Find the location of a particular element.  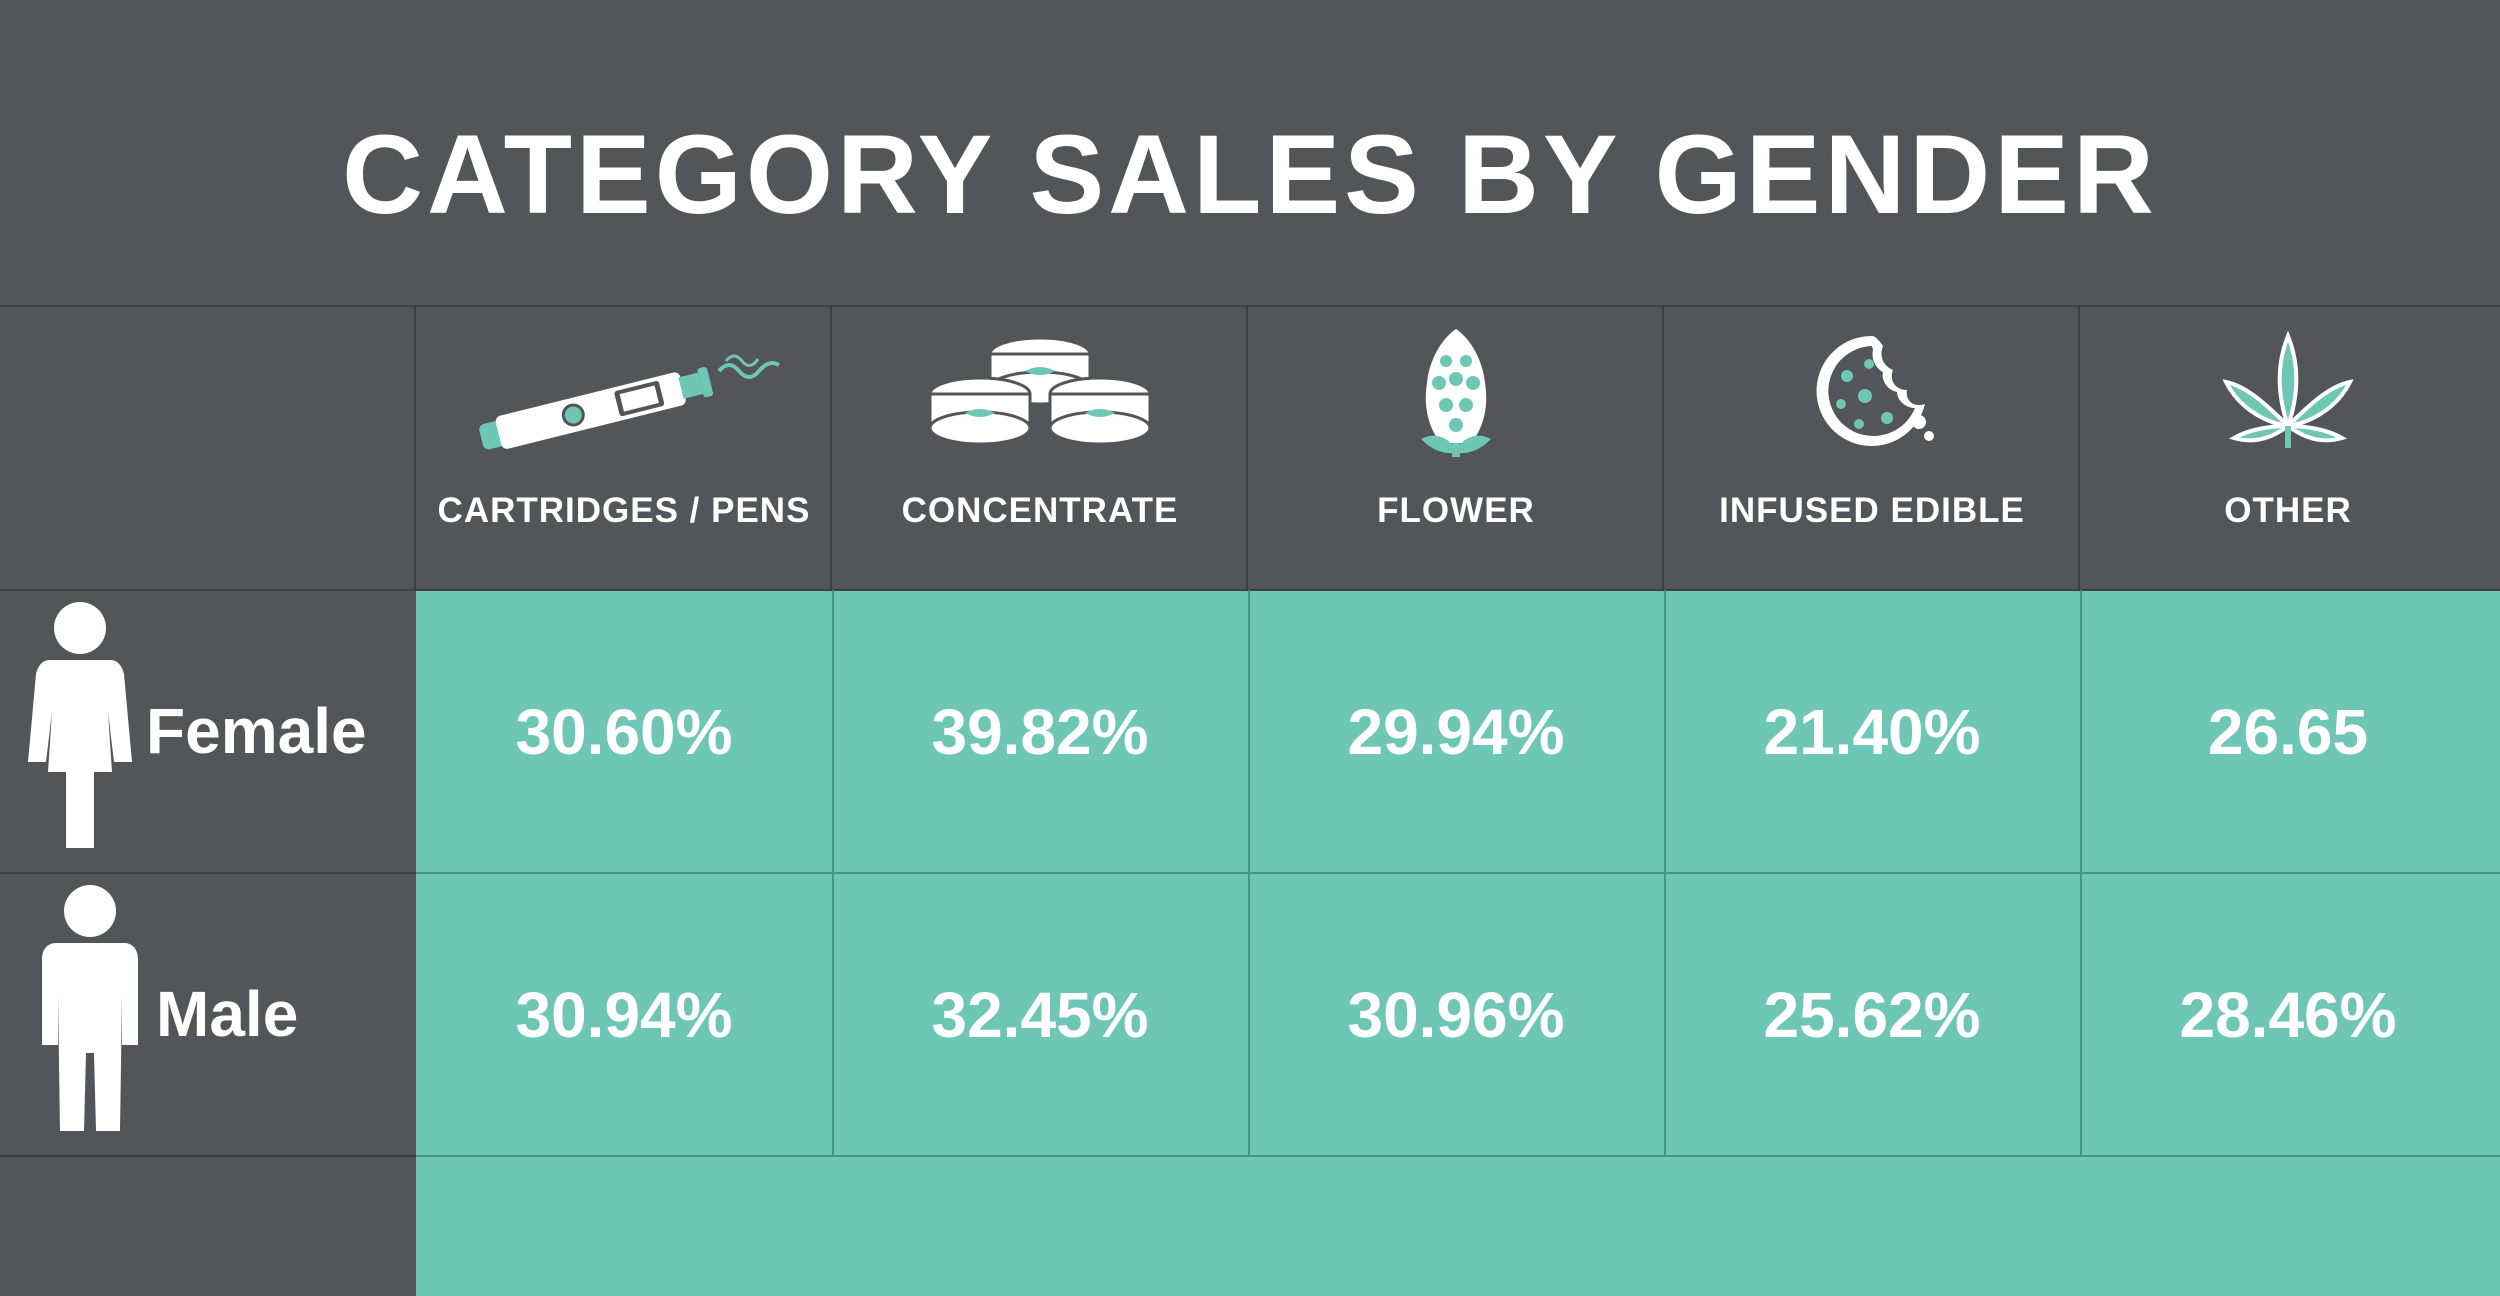

cannabis-flower-icon is located at coordinates (1456, 393).